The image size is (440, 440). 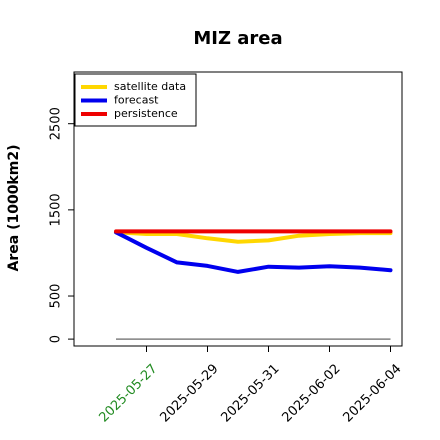 What do you see at coordinates (312, 393) in the screenshot?
I see `x-tick-label: 2025-06-02` at bounding box center [312, 393].